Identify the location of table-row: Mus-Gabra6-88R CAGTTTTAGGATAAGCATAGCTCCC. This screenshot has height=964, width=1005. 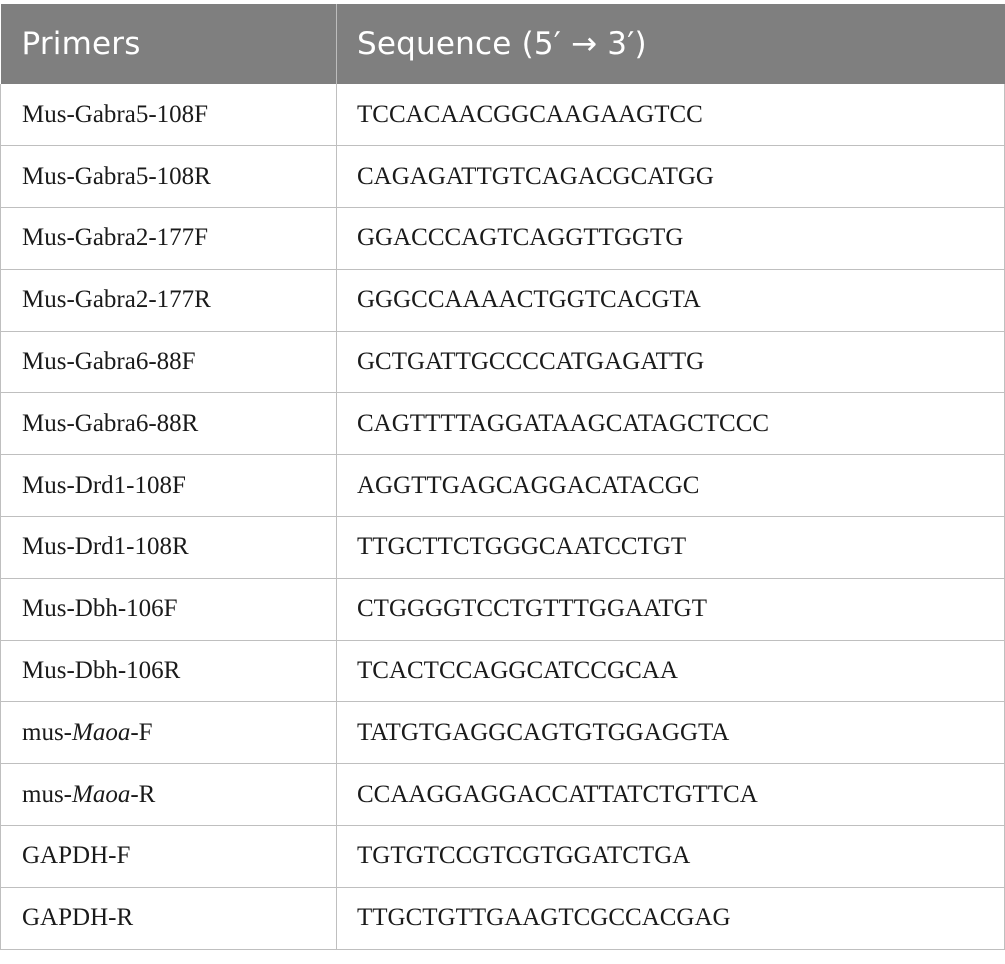
(502, 424).